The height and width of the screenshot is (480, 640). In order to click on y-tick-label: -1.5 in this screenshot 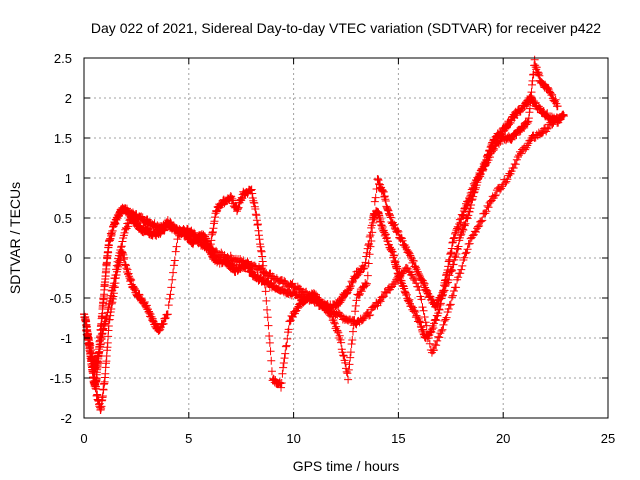, I will do `click(61, 378)`.